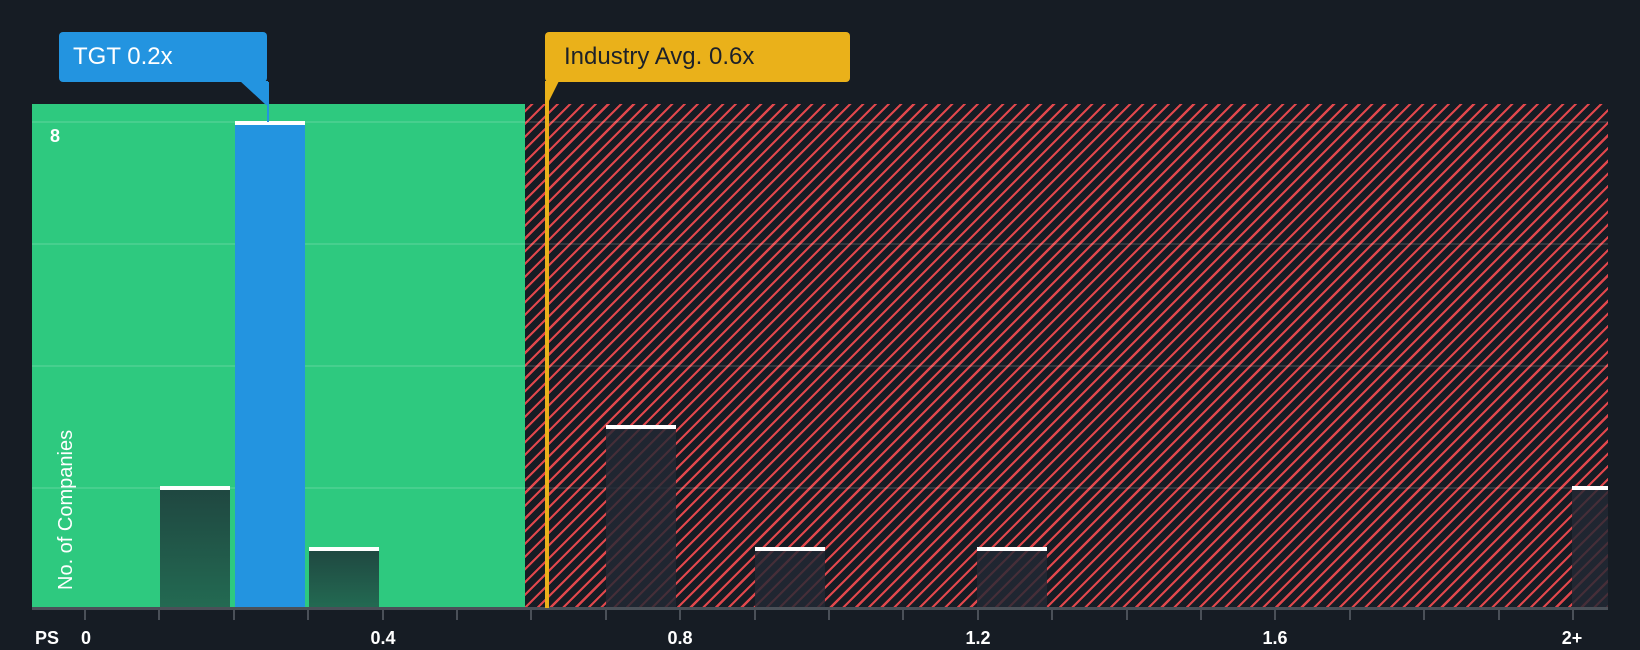 This screenshot has width=1640, height=650. What do you see at coordinates (270, 364) in the screenshot?
I see `bar-0.2-0.3-tgt` at bounding box center [270, 364].